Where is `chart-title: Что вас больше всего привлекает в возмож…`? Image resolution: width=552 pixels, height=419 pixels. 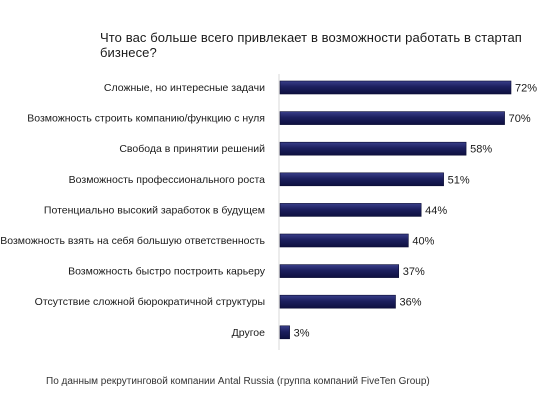
chart-title: Что вас больше всего привлекает в возмож… is located at coordinates (311, 45).